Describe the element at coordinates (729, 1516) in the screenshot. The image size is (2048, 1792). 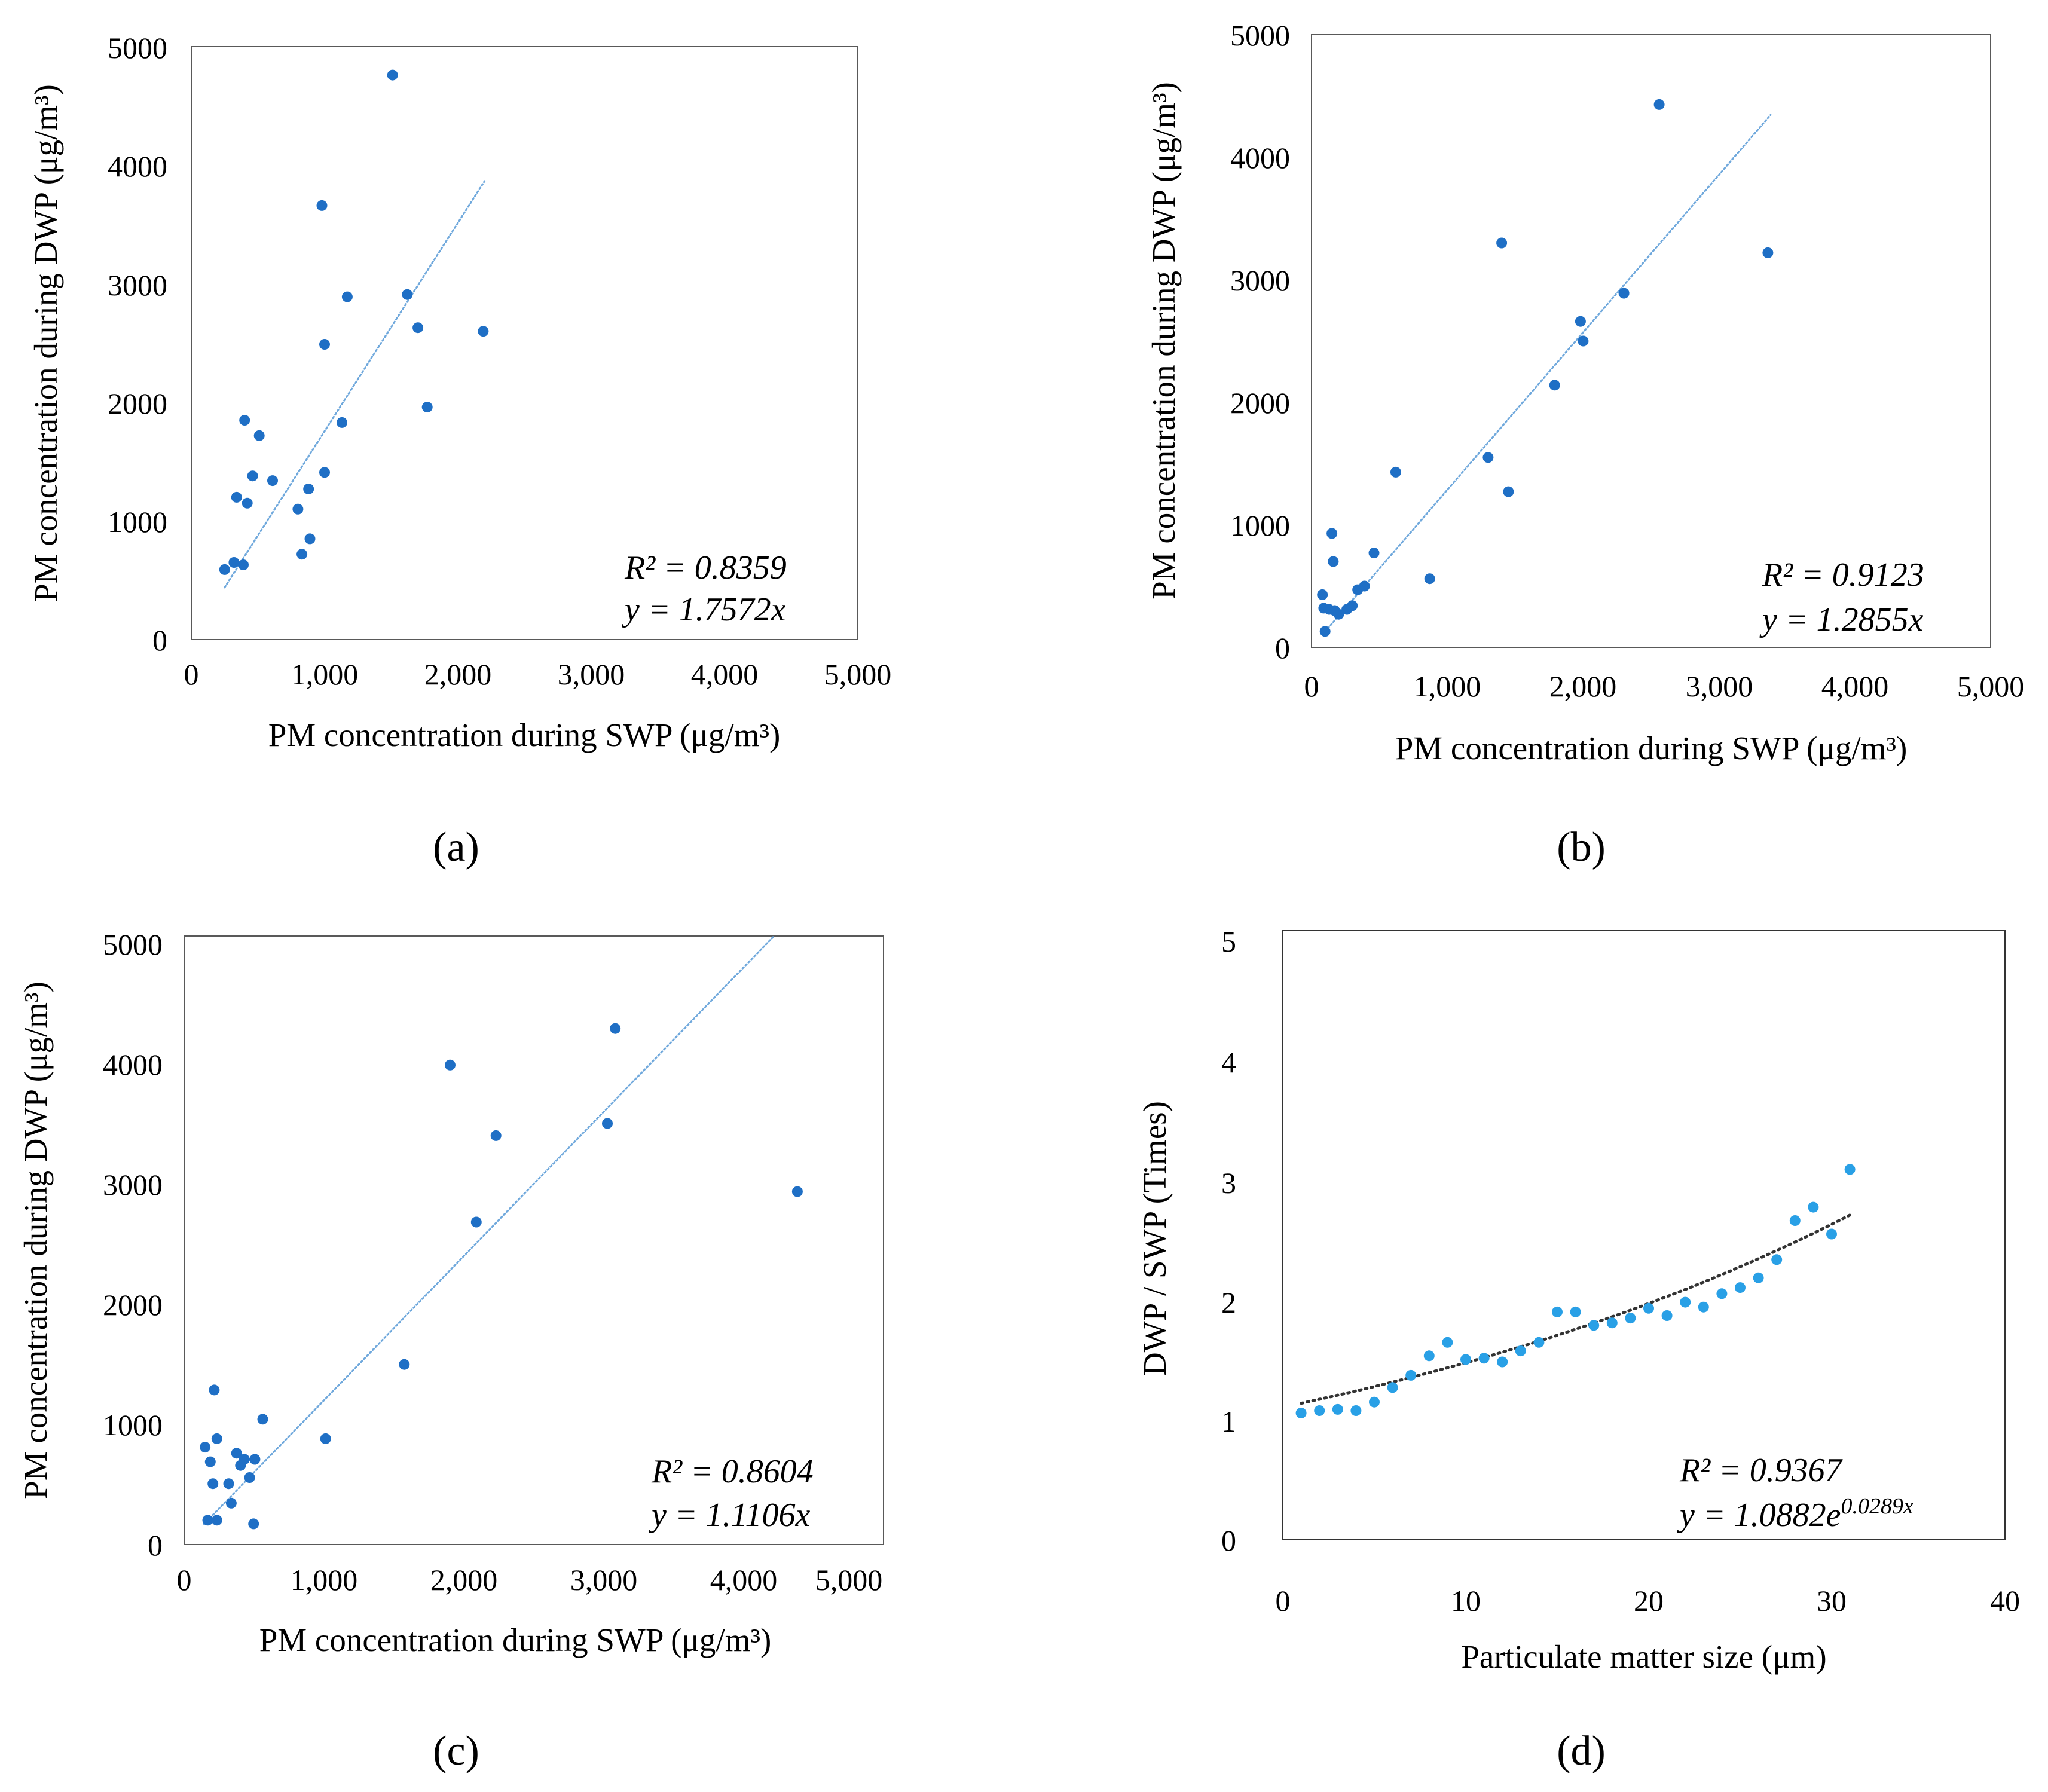
I see `fit-equation-label-c: y = 1.1106x` at that location.